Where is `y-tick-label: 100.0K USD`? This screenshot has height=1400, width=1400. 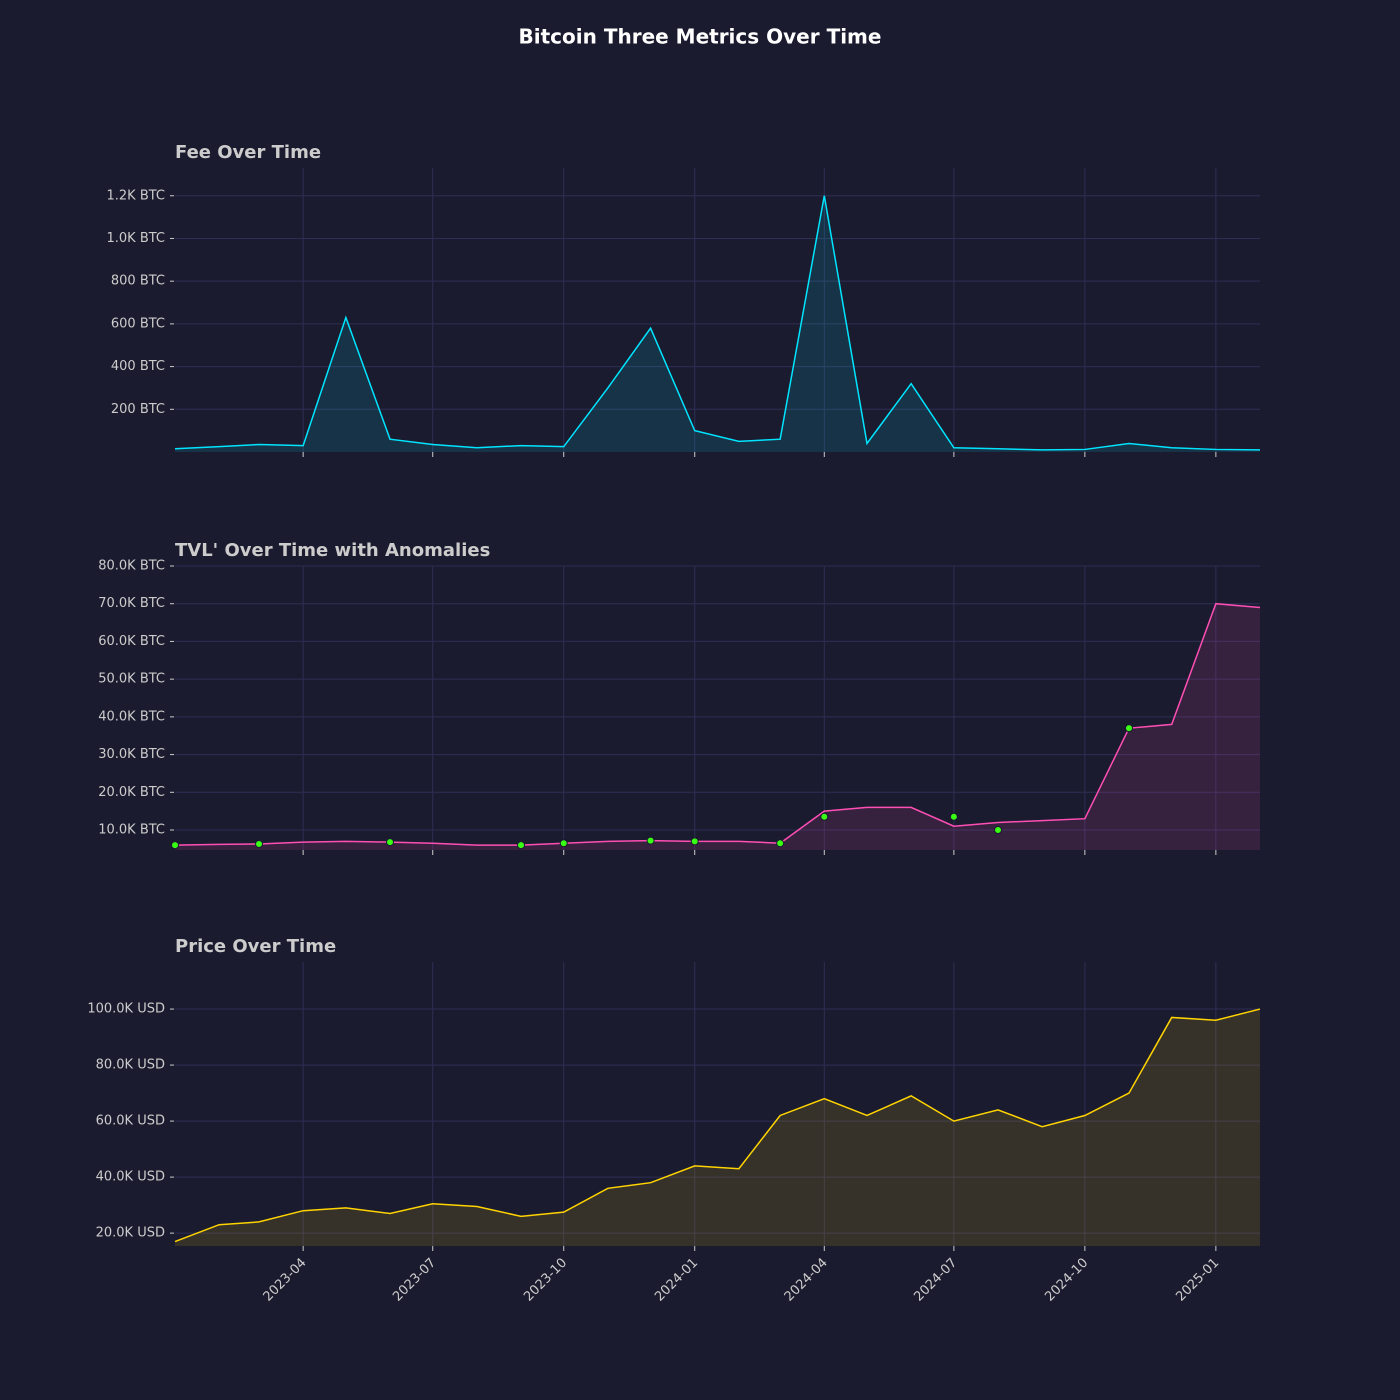
y-tick-label: 100.0K USD is located at coordinates (126, 1009).